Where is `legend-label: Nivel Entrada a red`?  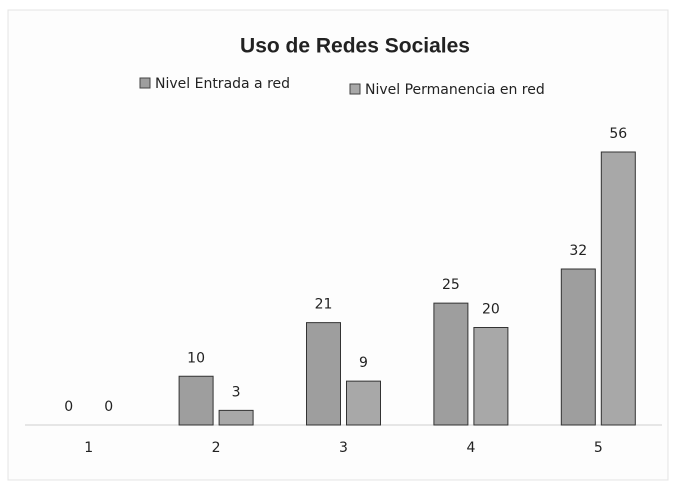 legend-label: Nivel Entrada a red is located at coordinates (222, 84).